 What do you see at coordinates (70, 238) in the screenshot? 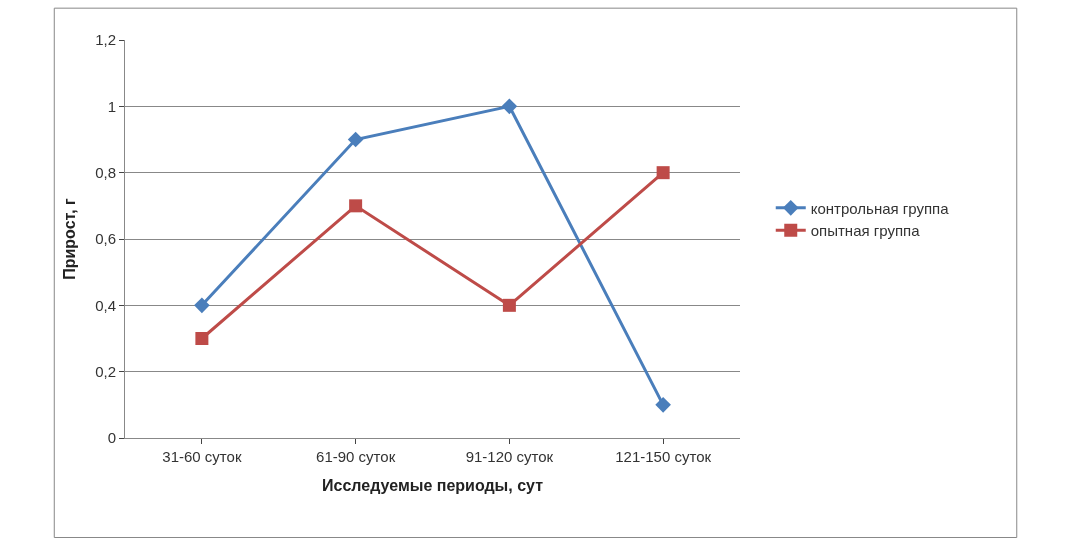
I see `y-axis-title: Прирост, г` at bounding box center [70, 238].